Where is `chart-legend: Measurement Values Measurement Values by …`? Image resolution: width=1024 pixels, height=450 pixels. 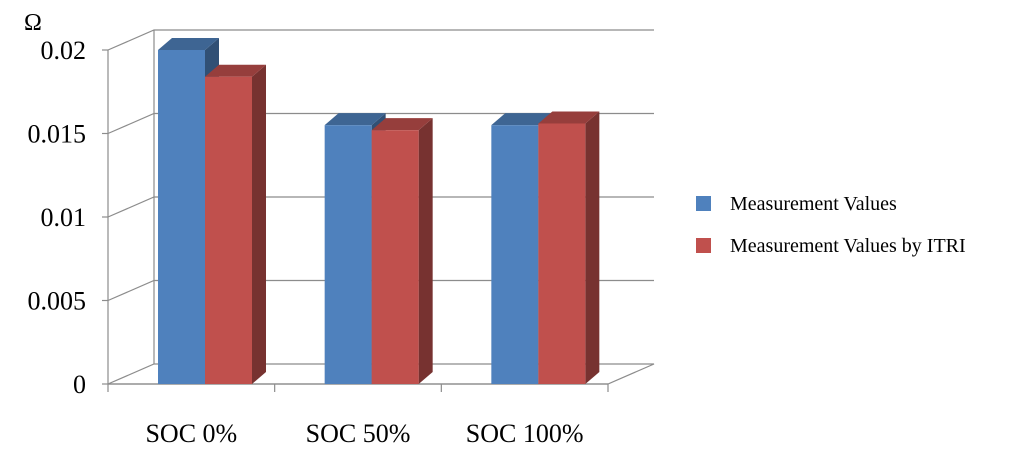
chart-legend: Measurement Values Measurement Values by … is located at coordinates (831, 225).